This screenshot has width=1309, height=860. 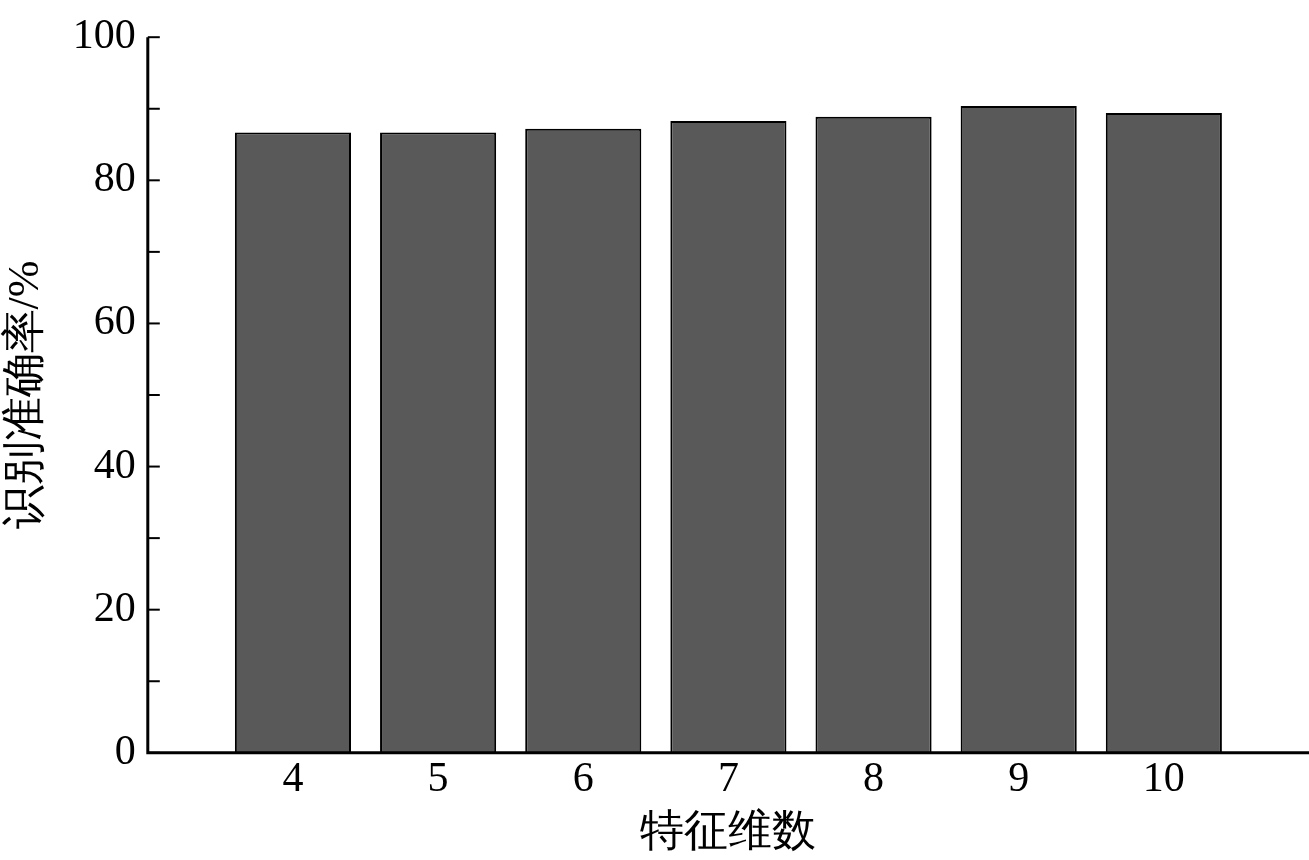 What do you see at coordinates (728, 777) in the screenshot?
I see `x-tick-label: 7` at bounding box center [728, 777].